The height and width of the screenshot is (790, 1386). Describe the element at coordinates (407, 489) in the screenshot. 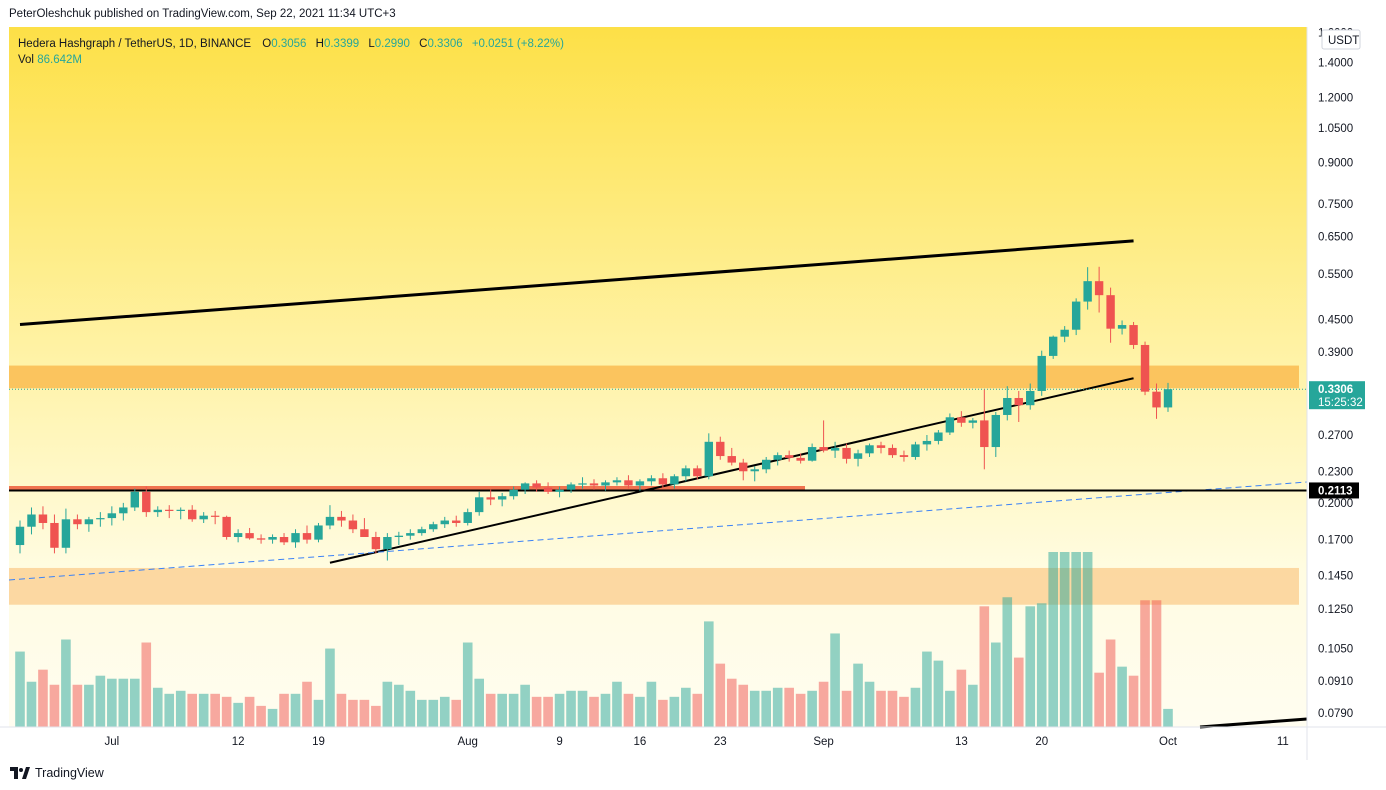

I see `red-level-zone` at that location.